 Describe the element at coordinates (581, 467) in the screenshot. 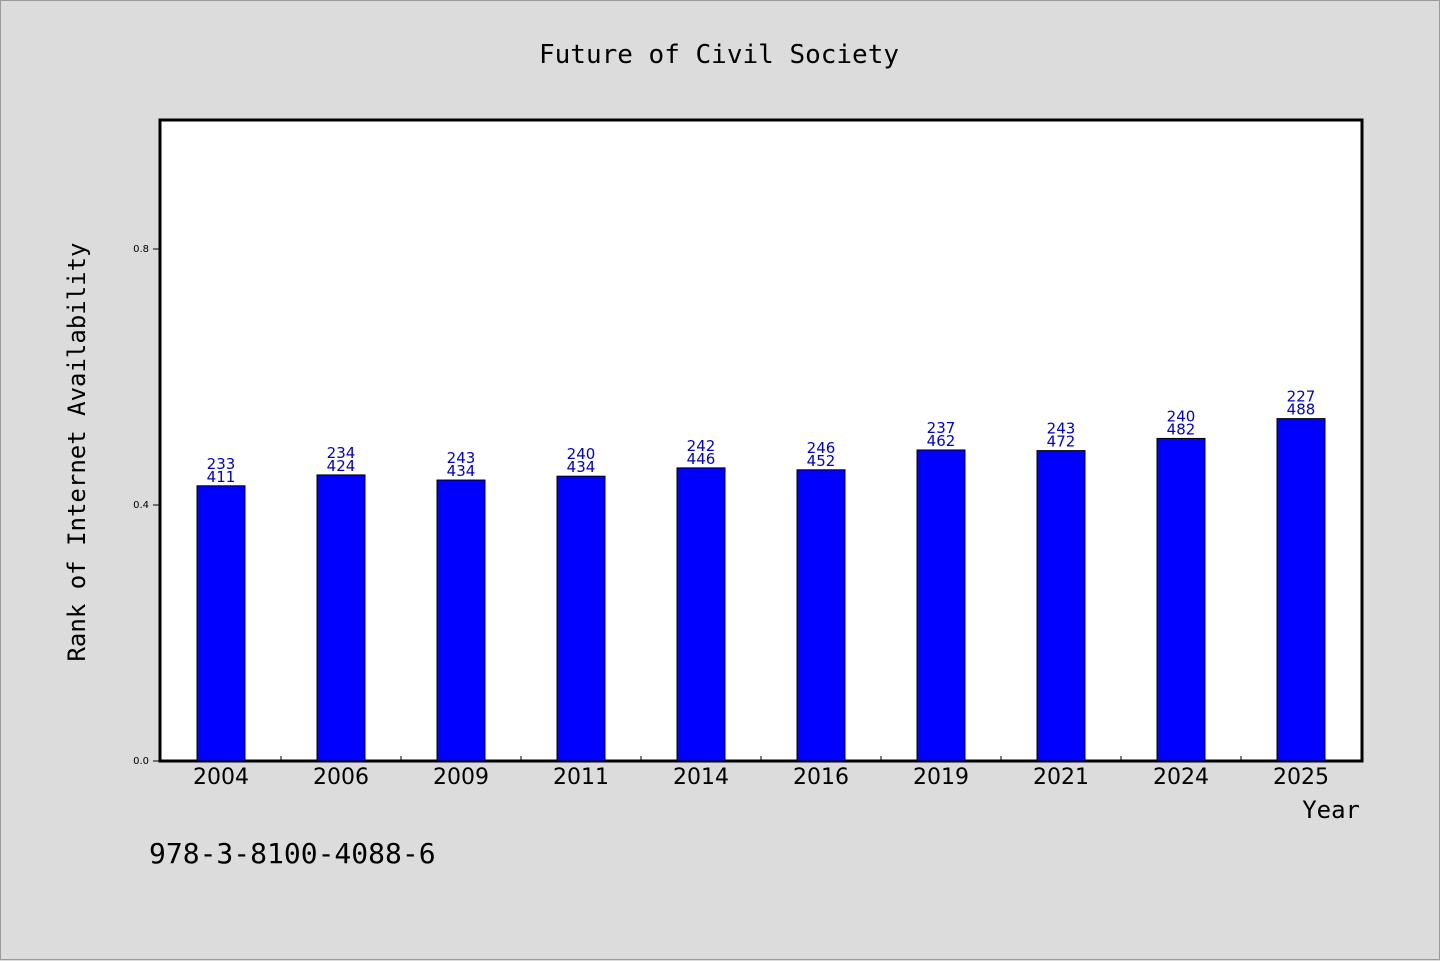

I see `data-label-bottom-2011: 434` at that location.